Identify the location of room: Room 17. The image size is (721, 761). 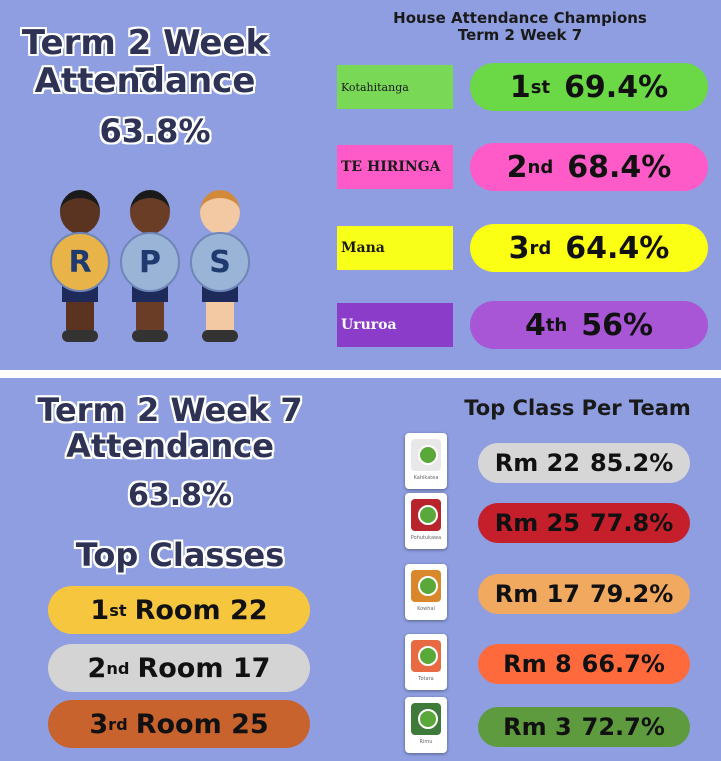
(204, 668).